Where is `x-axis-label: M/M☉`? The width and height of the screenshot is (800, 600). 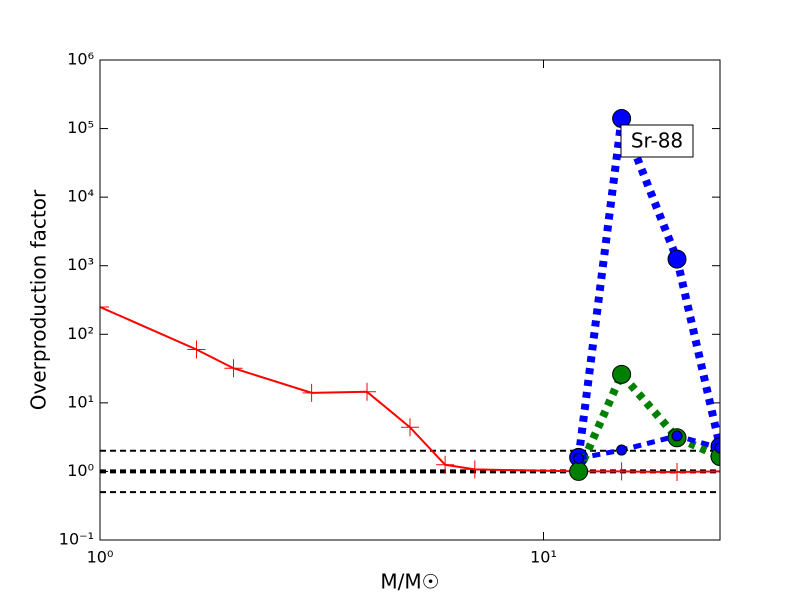 x-axis-label: M/M☉ is located at coordinates (409, 582).